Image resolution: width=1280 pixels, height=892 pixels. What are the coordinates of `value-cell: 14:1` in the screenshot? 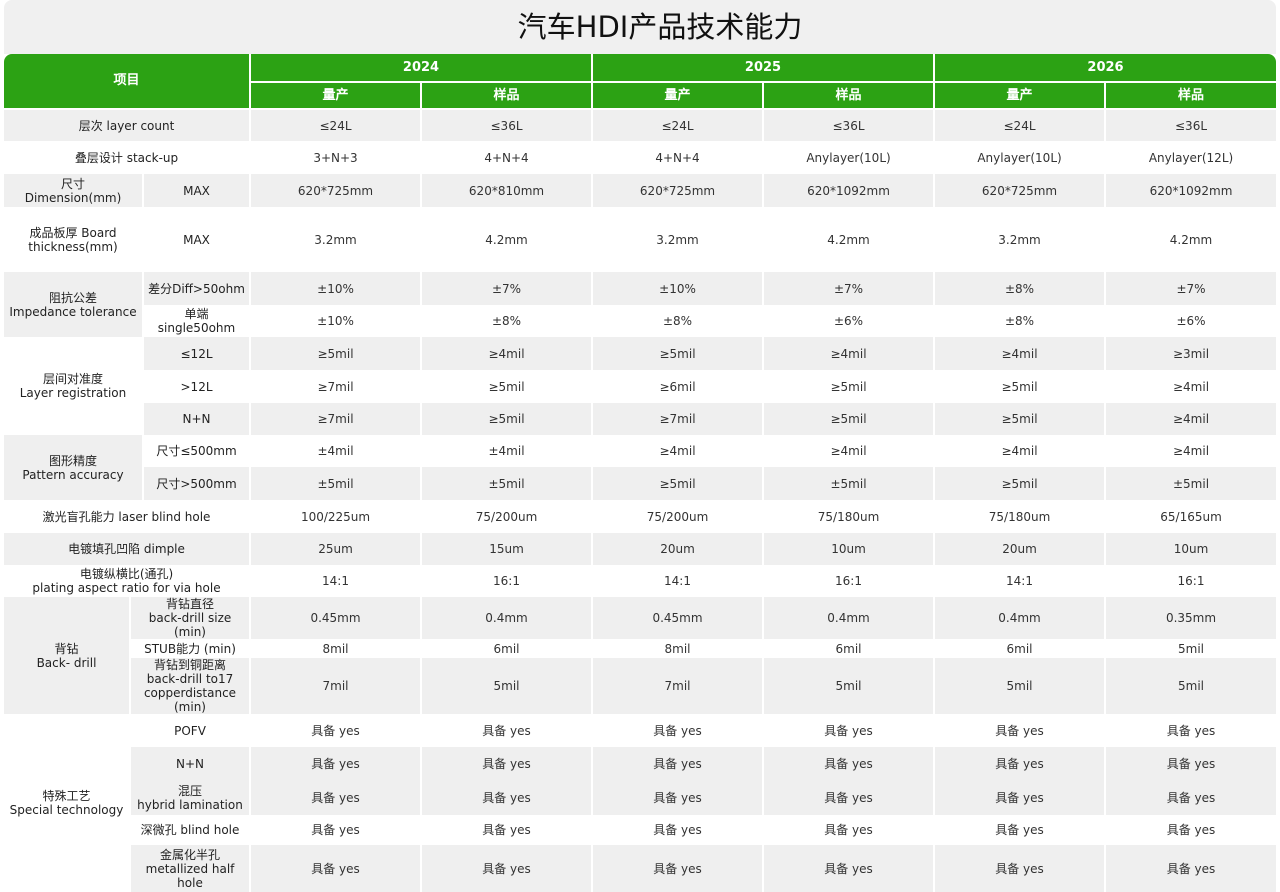 It's located at (1020, 581).